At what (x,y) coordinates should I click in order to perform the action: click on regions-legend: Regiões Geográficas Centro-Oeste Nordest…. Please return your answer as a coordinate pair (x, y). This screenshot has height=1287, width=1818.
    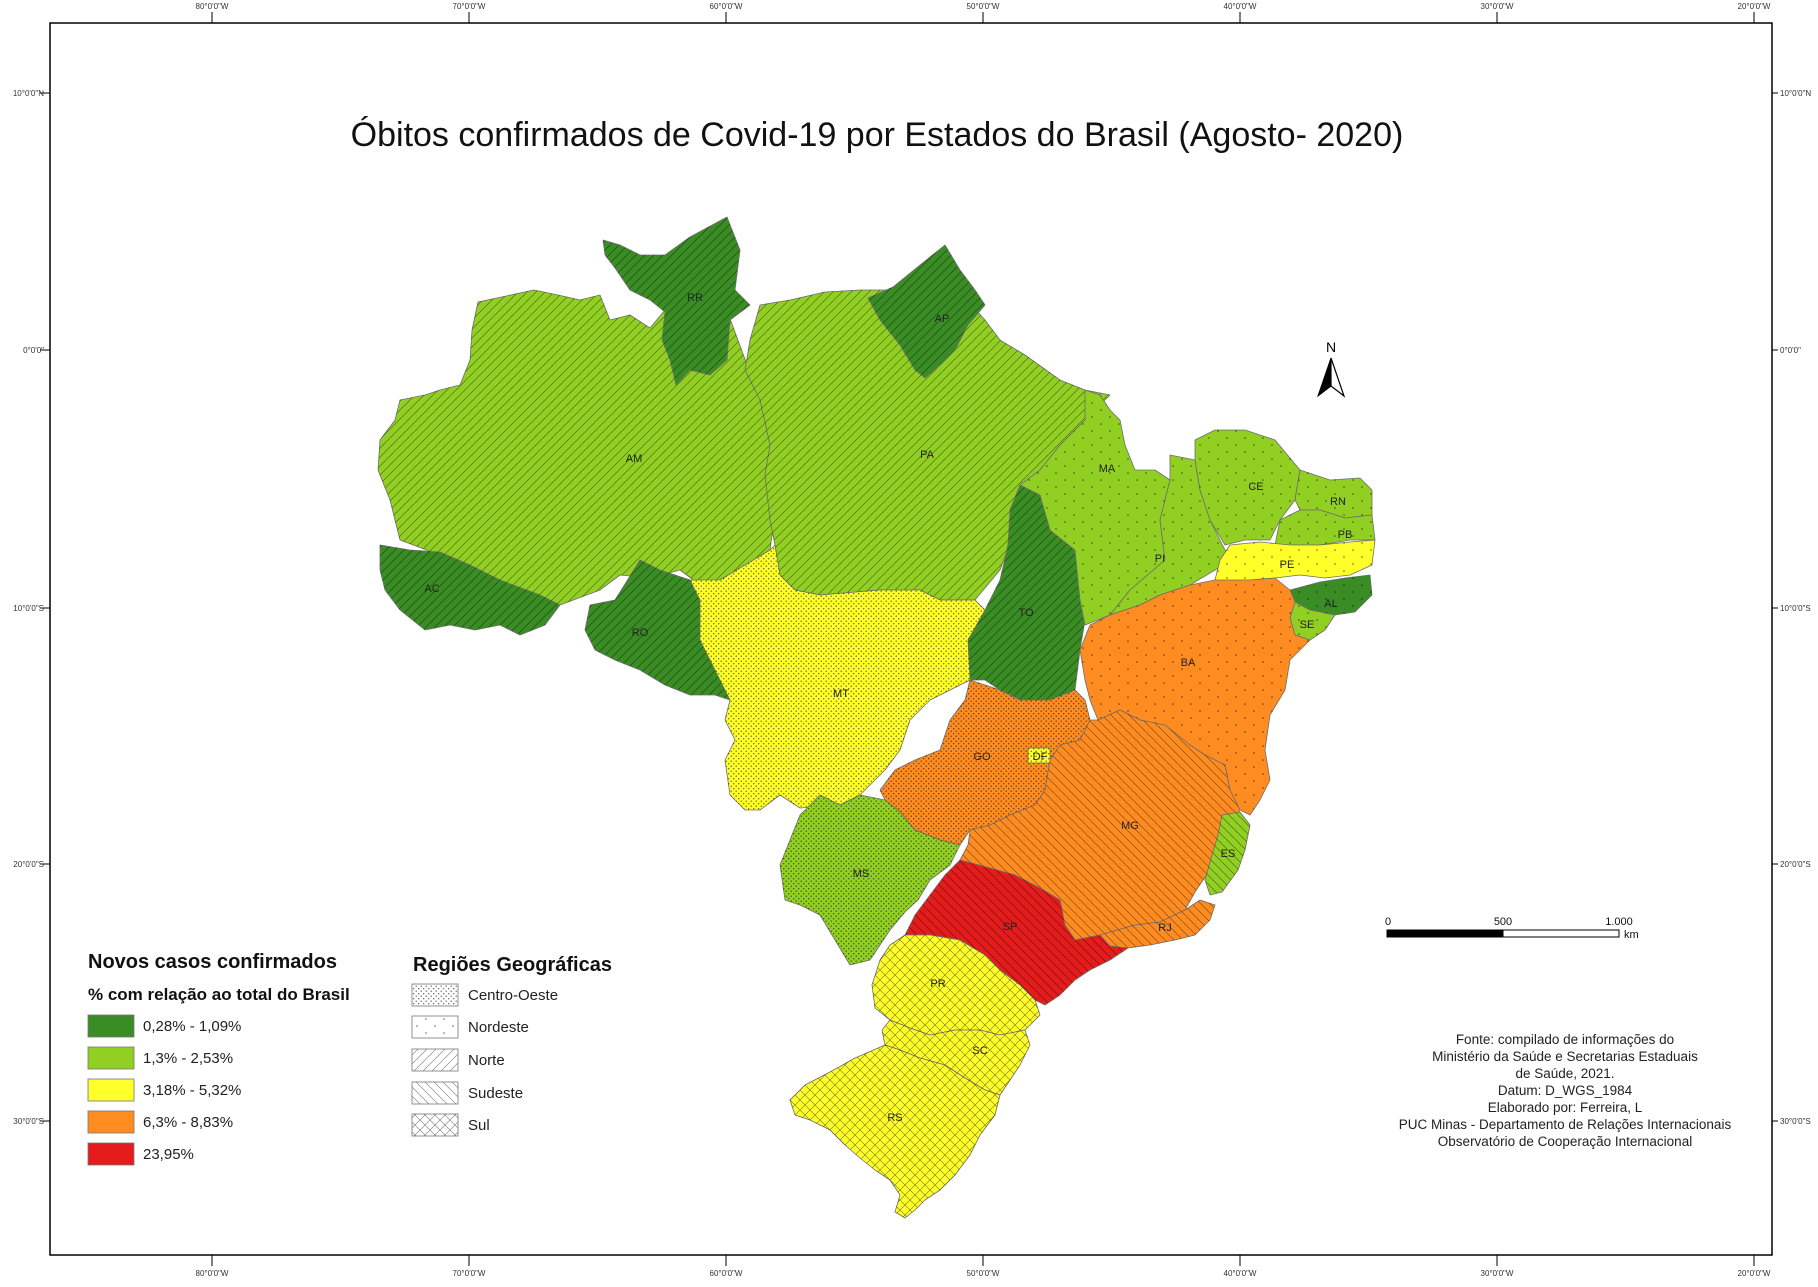
    Looking at the image, I should click on (511, 1045).